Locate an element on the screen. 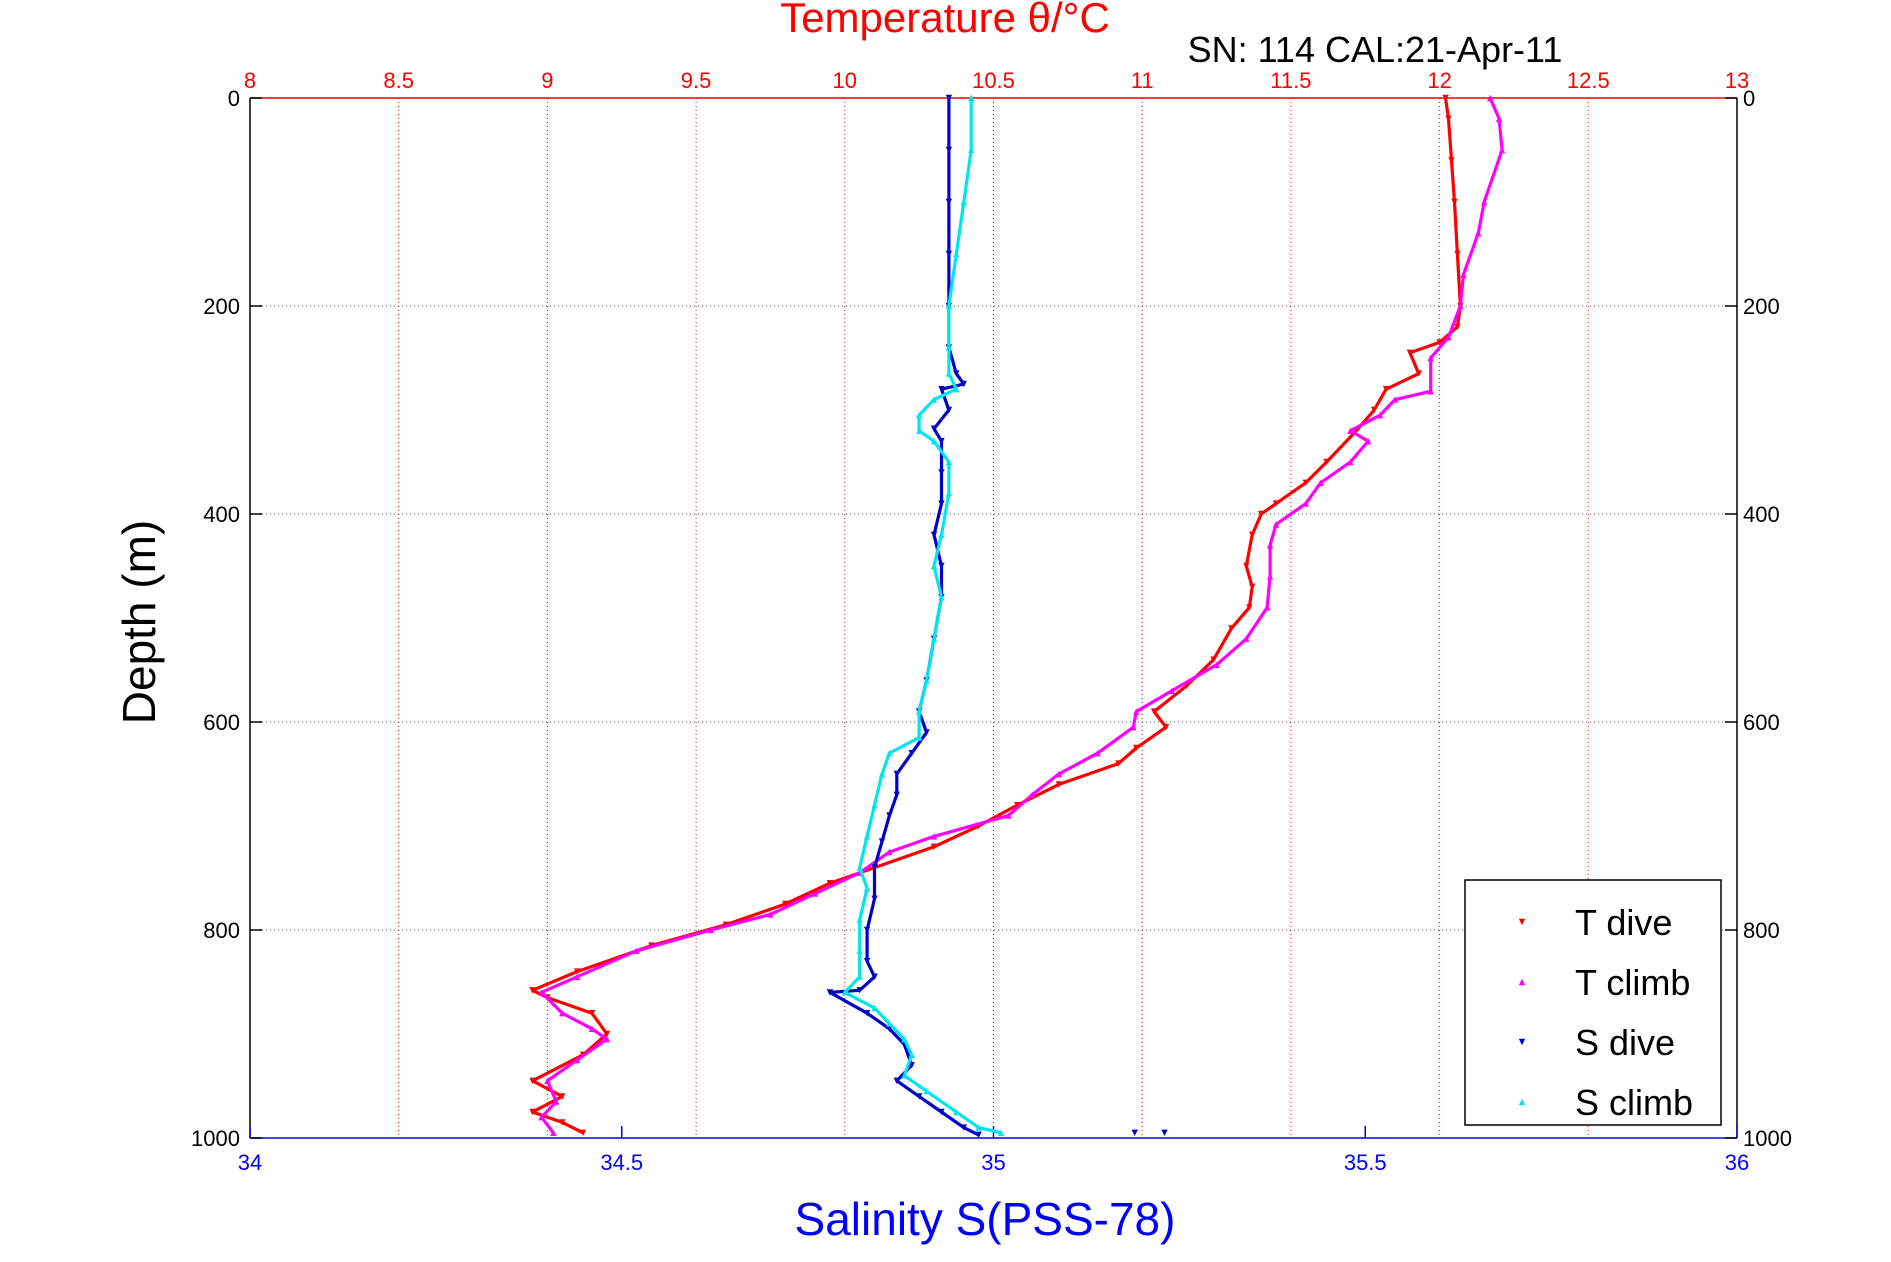  x-bottom-tick-label: 34 is located at coordinates (250, 1162).